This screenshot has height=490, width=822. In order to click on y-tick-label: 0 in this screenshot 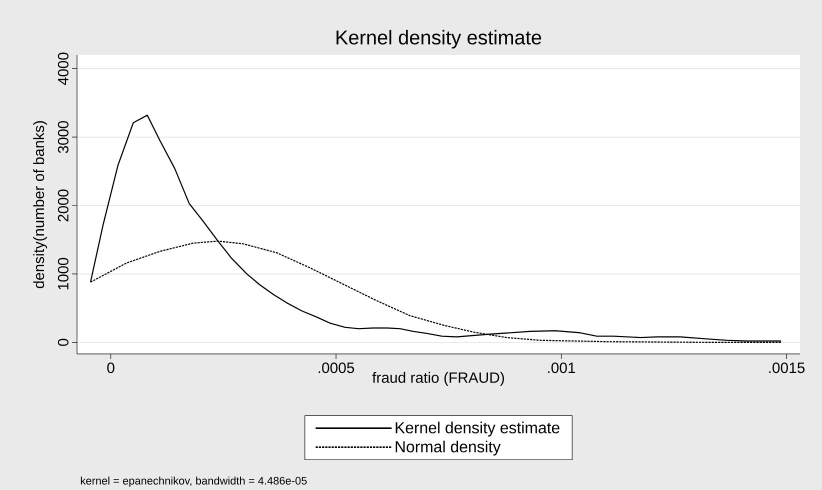, I will do `click(63, 342)`.